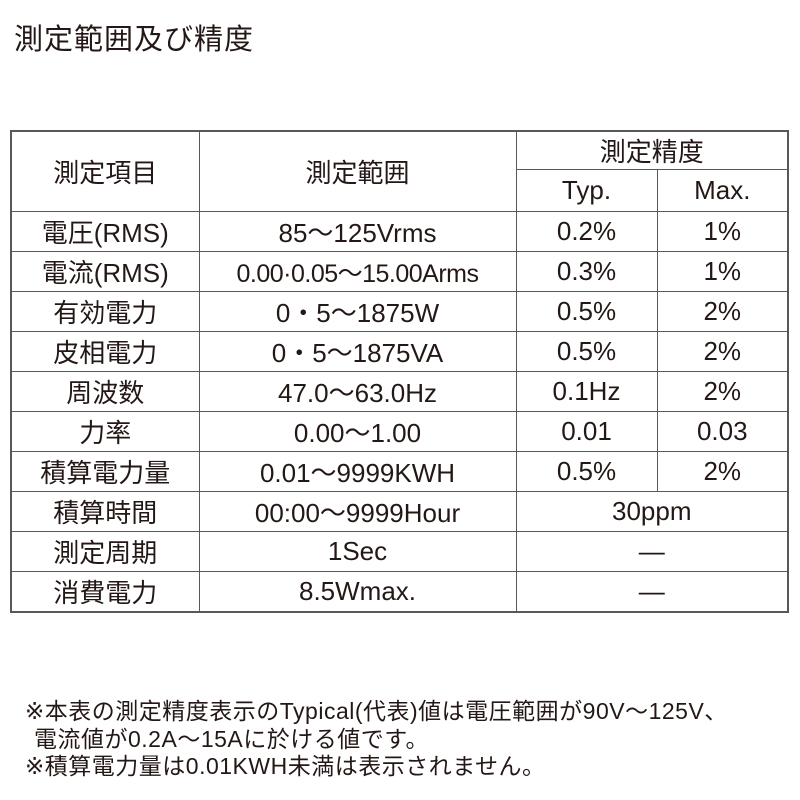 The height and width of the screenshot is (800, 800). Describe the element at coordinates (134, 40) in the screenshot. I see `page-title: 測定範囲及び精度` at that location.